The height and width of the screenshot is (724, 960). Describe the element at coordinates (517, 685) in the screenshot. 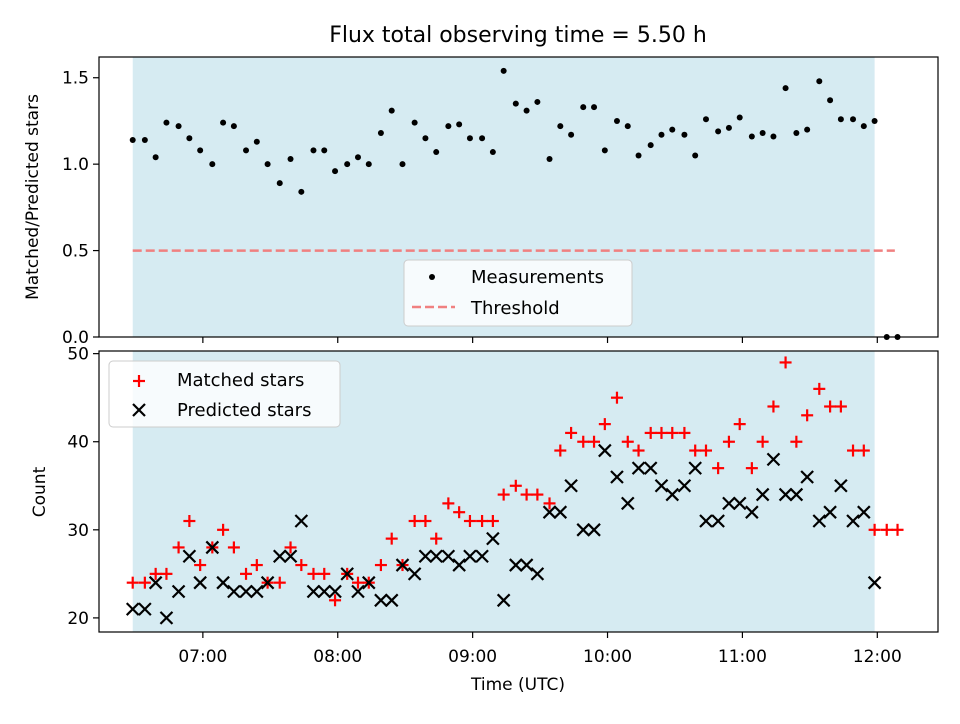

I see `x-axis-label: Time (UTC)` at that location.